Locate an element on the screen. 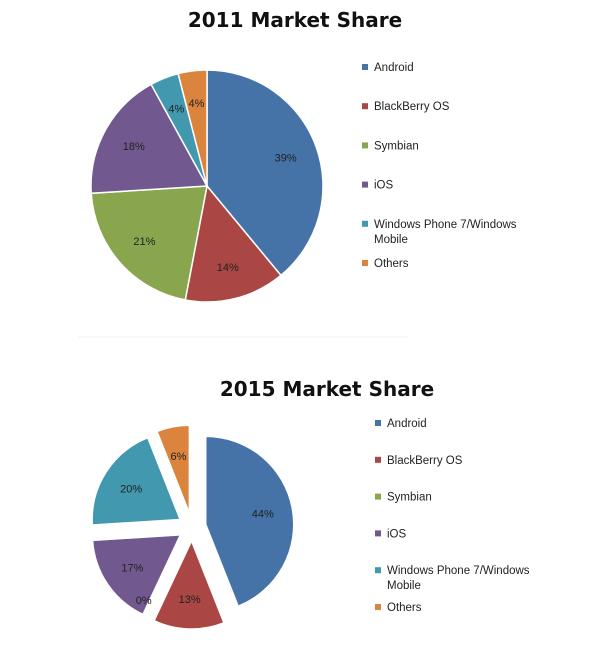 This screenshot has height=651, width=591. slice-windows-phone-7-windows-mobile is located at coordinates (136, 481).